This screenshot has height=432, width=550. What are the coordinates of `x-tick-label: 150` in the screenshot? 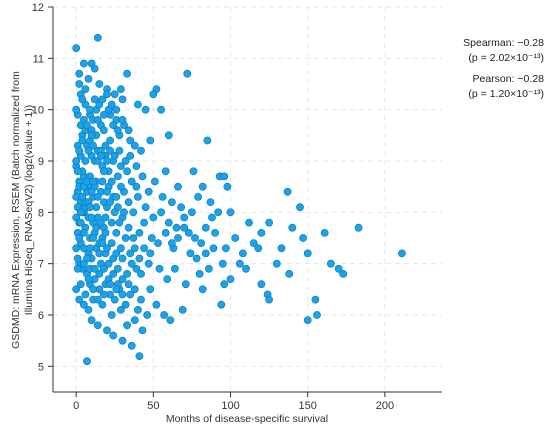 It's located at (308, 406).